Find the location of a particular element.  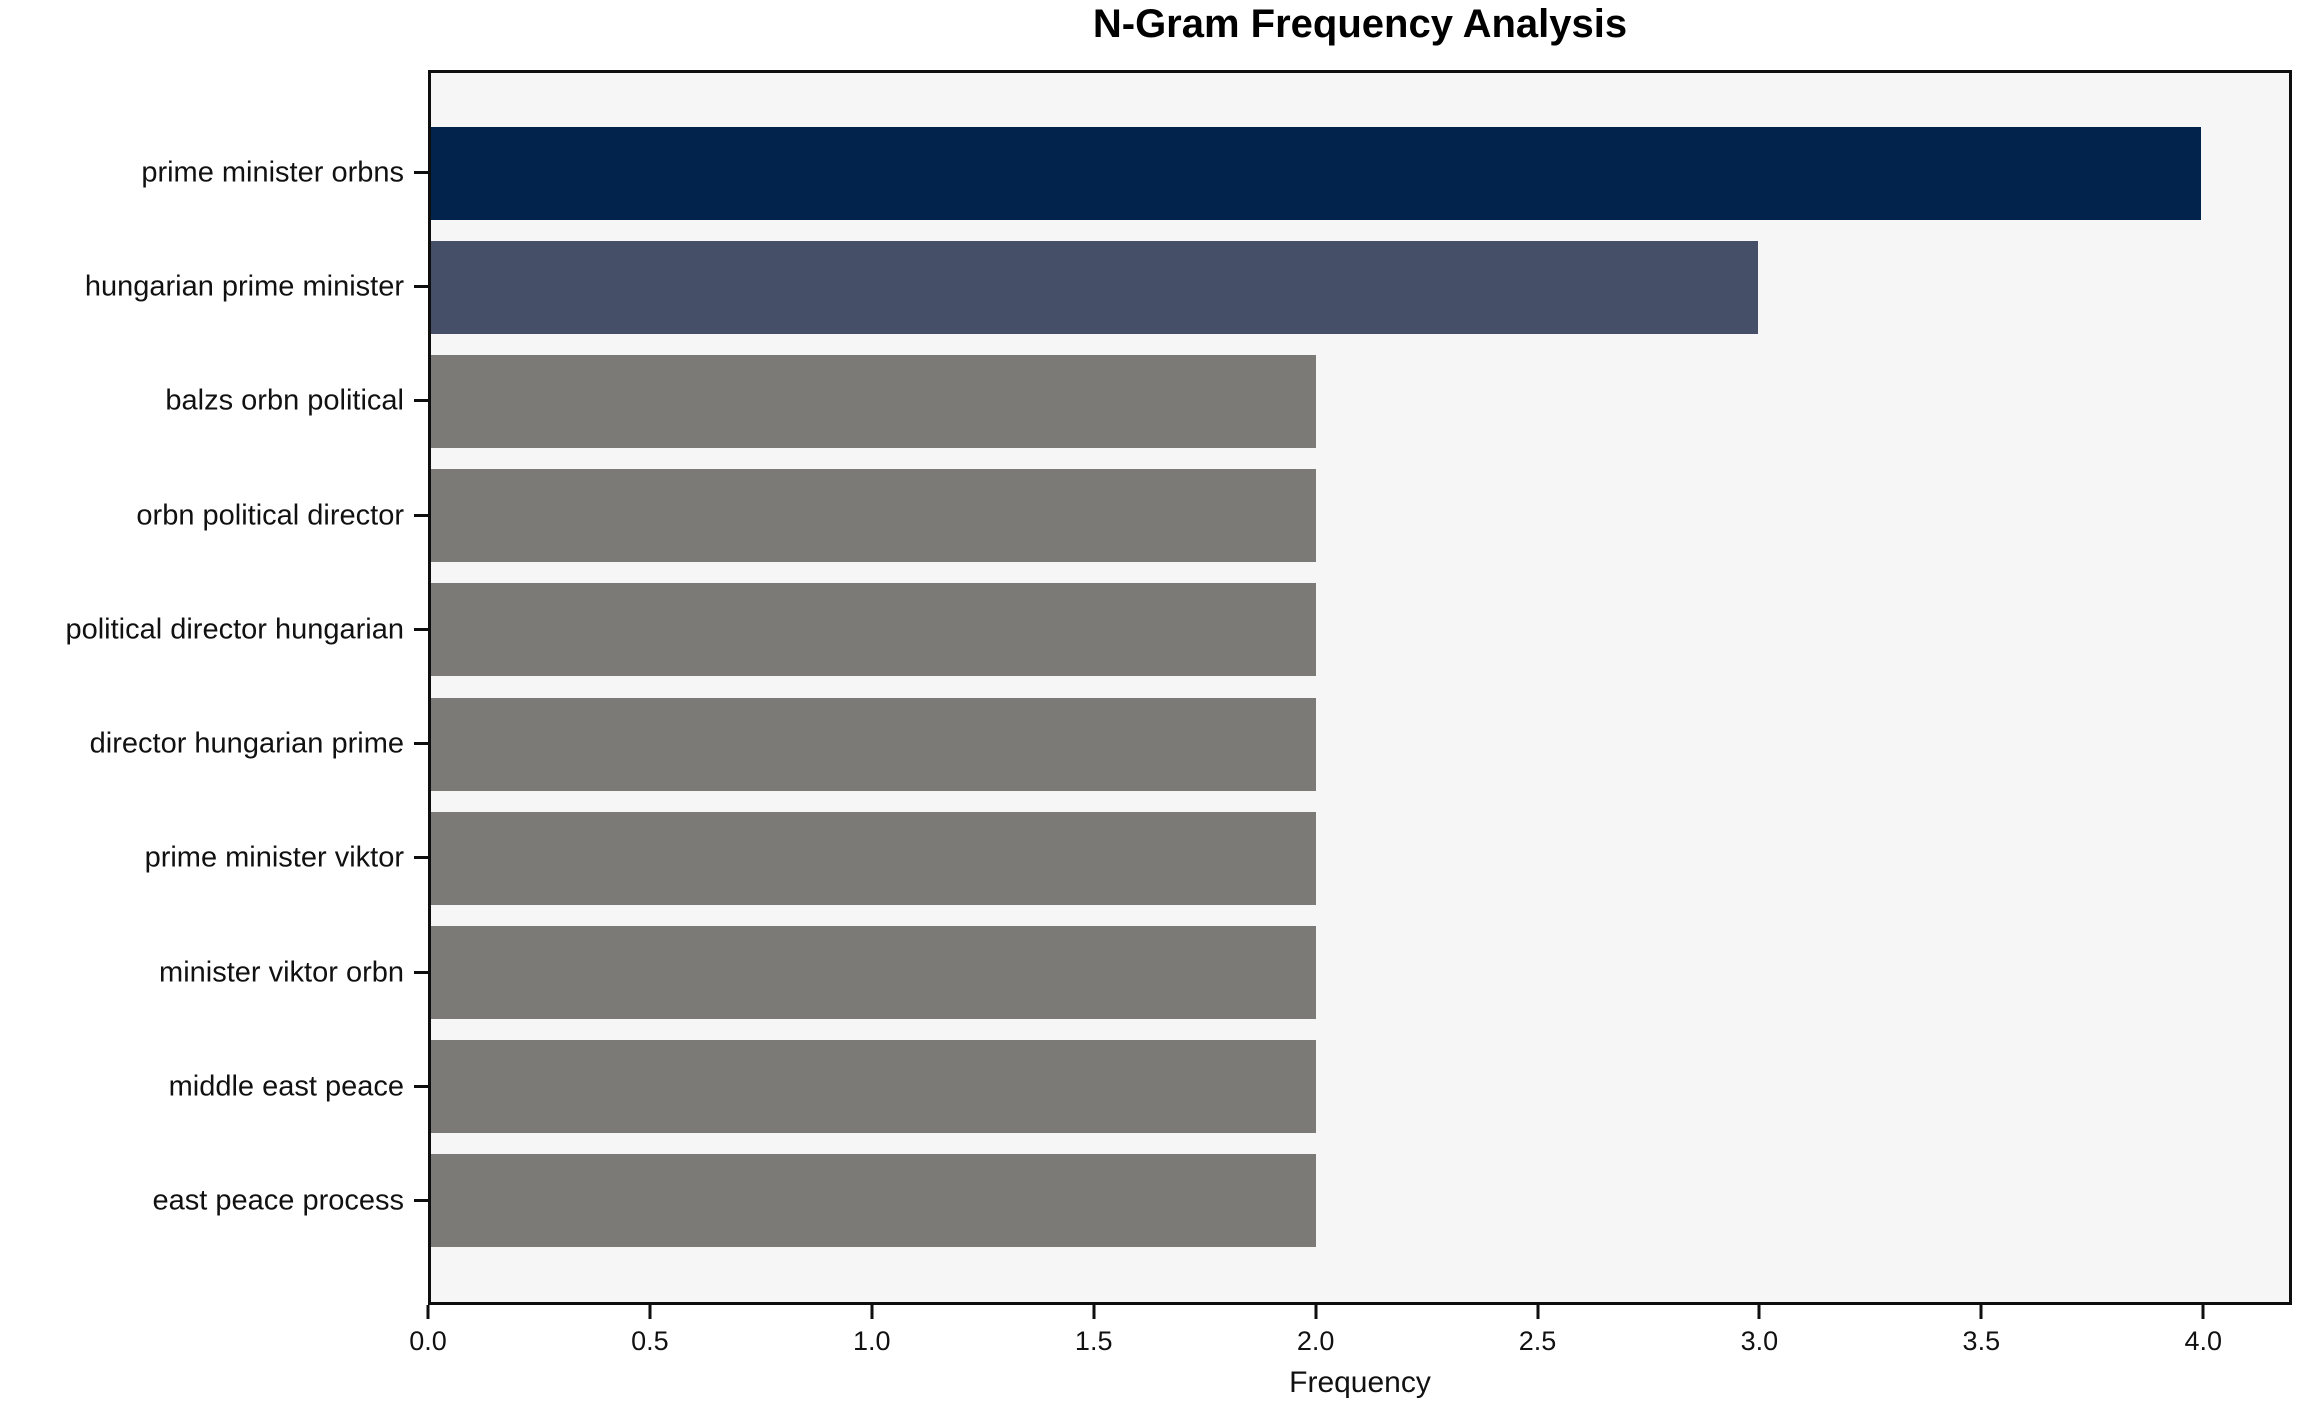

x-axis-label: Frequency is located at coordinates (1360, 1382).